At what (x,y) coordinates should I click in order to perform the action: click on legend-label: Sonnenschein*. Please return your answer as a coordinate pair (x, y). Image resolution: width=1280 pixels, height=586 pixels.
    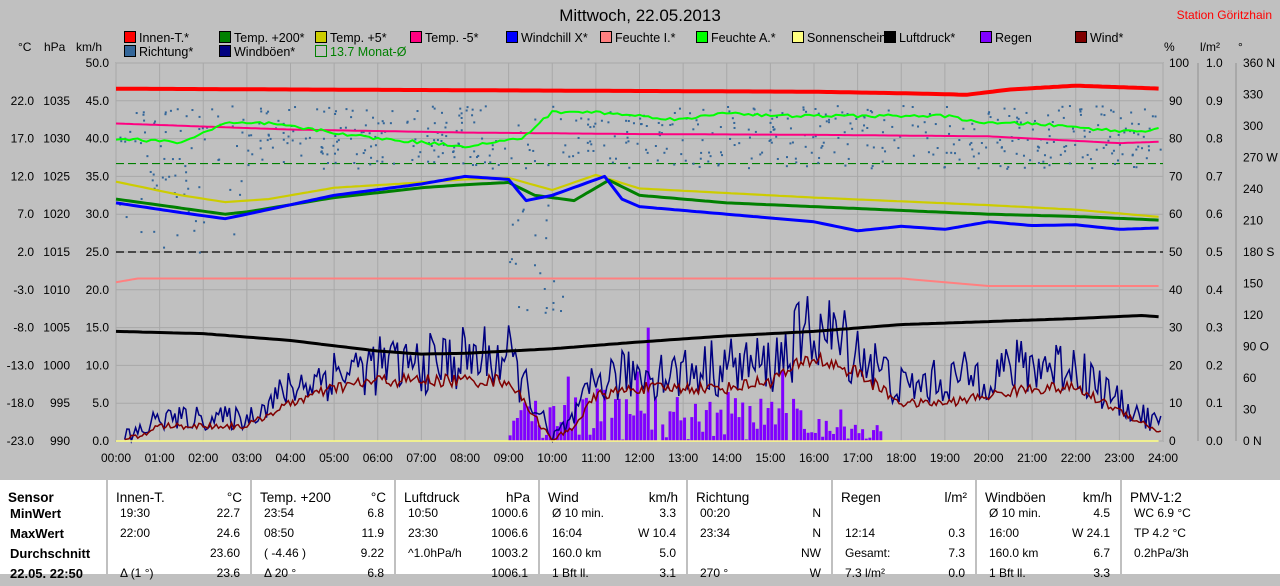
    Looking at the image, I should click on (849, 38).